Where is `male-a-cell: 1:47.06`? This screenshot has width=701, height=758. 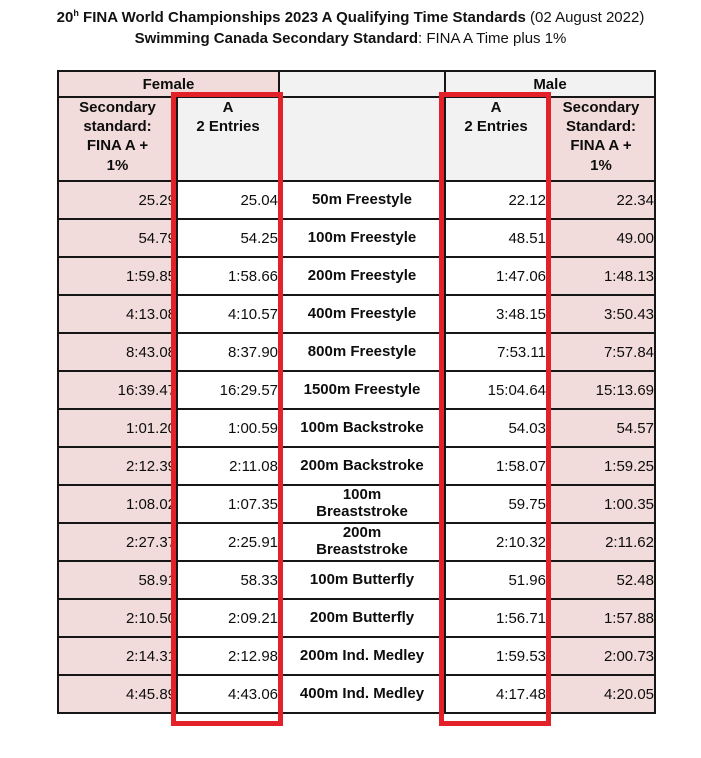 male-a-cell: 1:47.06 is located at coordinates (496, 276).